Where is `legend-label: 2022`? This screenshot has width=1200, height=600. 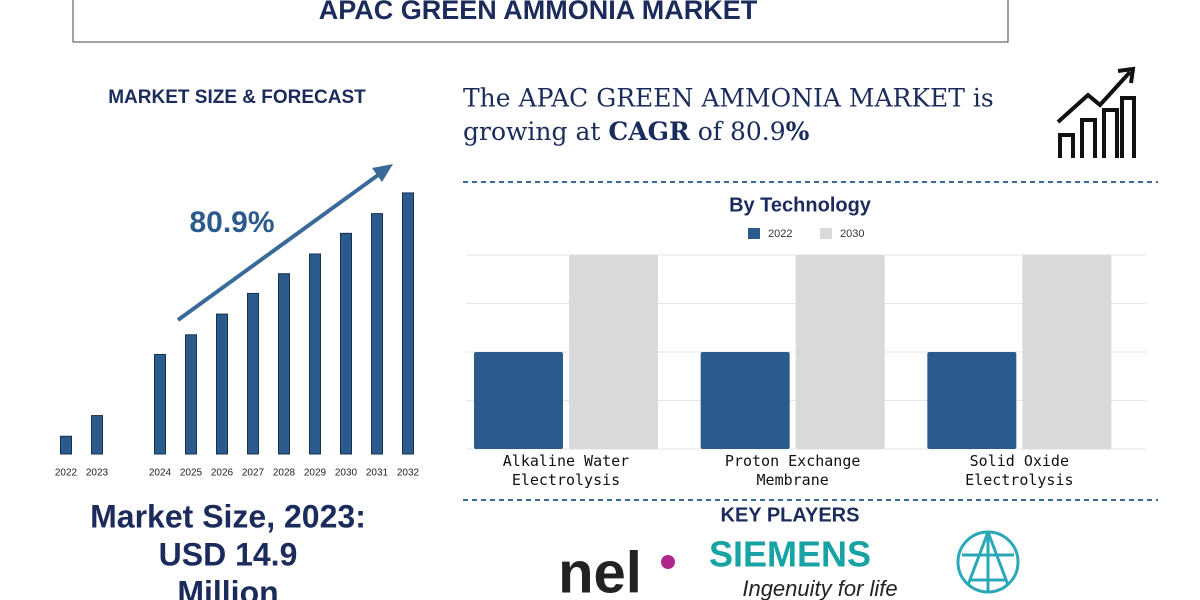 legend-label: 2022 is located at coordinates (780, 234).